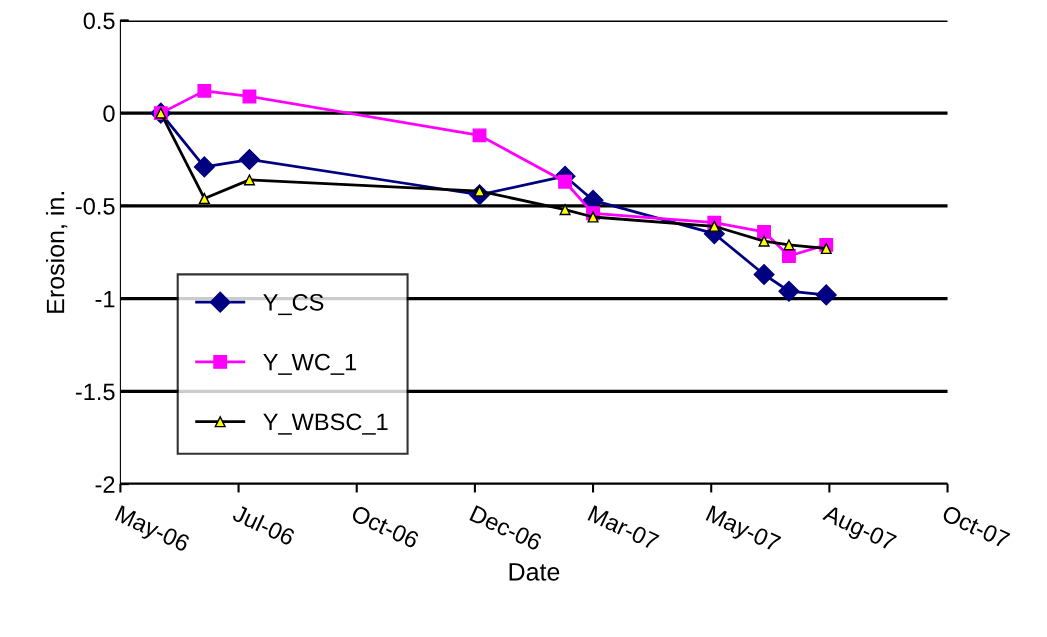  Describe the element at coordinates (95, 206) in the screenshot. I see `y-tick-label: -0.5` at that location.